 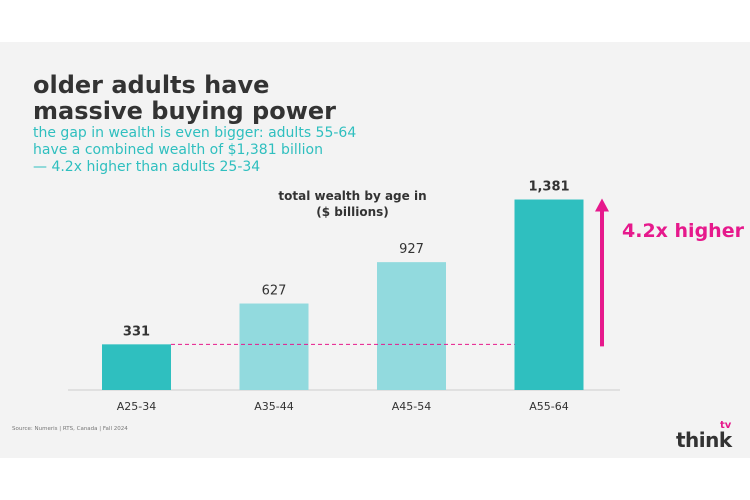 What do you see at coordinates (411, 249) in the screenshot?
I see `value-label: 927` at bounding box center [411, 249].